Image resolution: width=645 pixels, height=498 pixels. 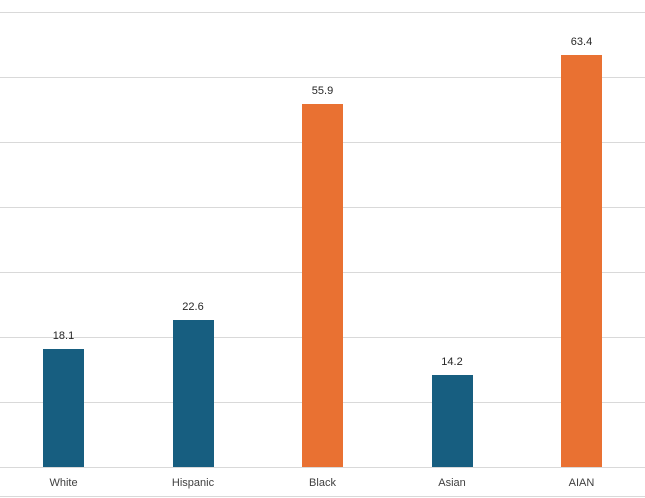 What do you see at coordinates (581, 41) in the screenshot?
I see `data-label: 63.4` at bounding box center [581, 41].